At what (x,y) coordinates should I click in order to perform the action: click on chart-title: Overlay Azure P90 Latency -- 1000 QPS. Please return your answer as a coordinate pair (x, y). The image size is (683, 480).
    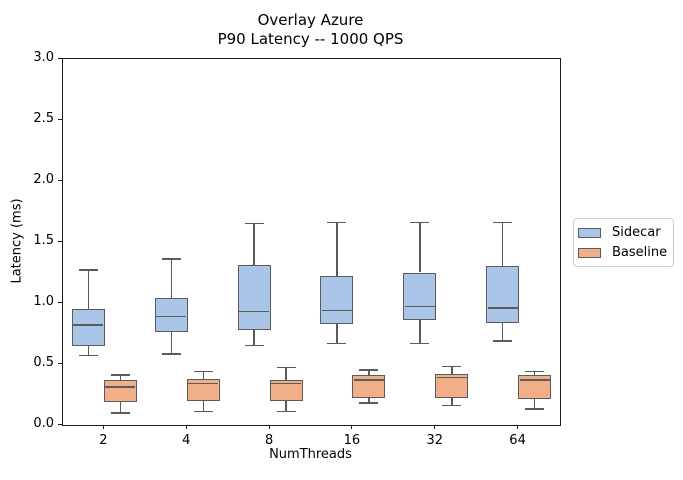
    Looking at the image, I should click on (310, 30).